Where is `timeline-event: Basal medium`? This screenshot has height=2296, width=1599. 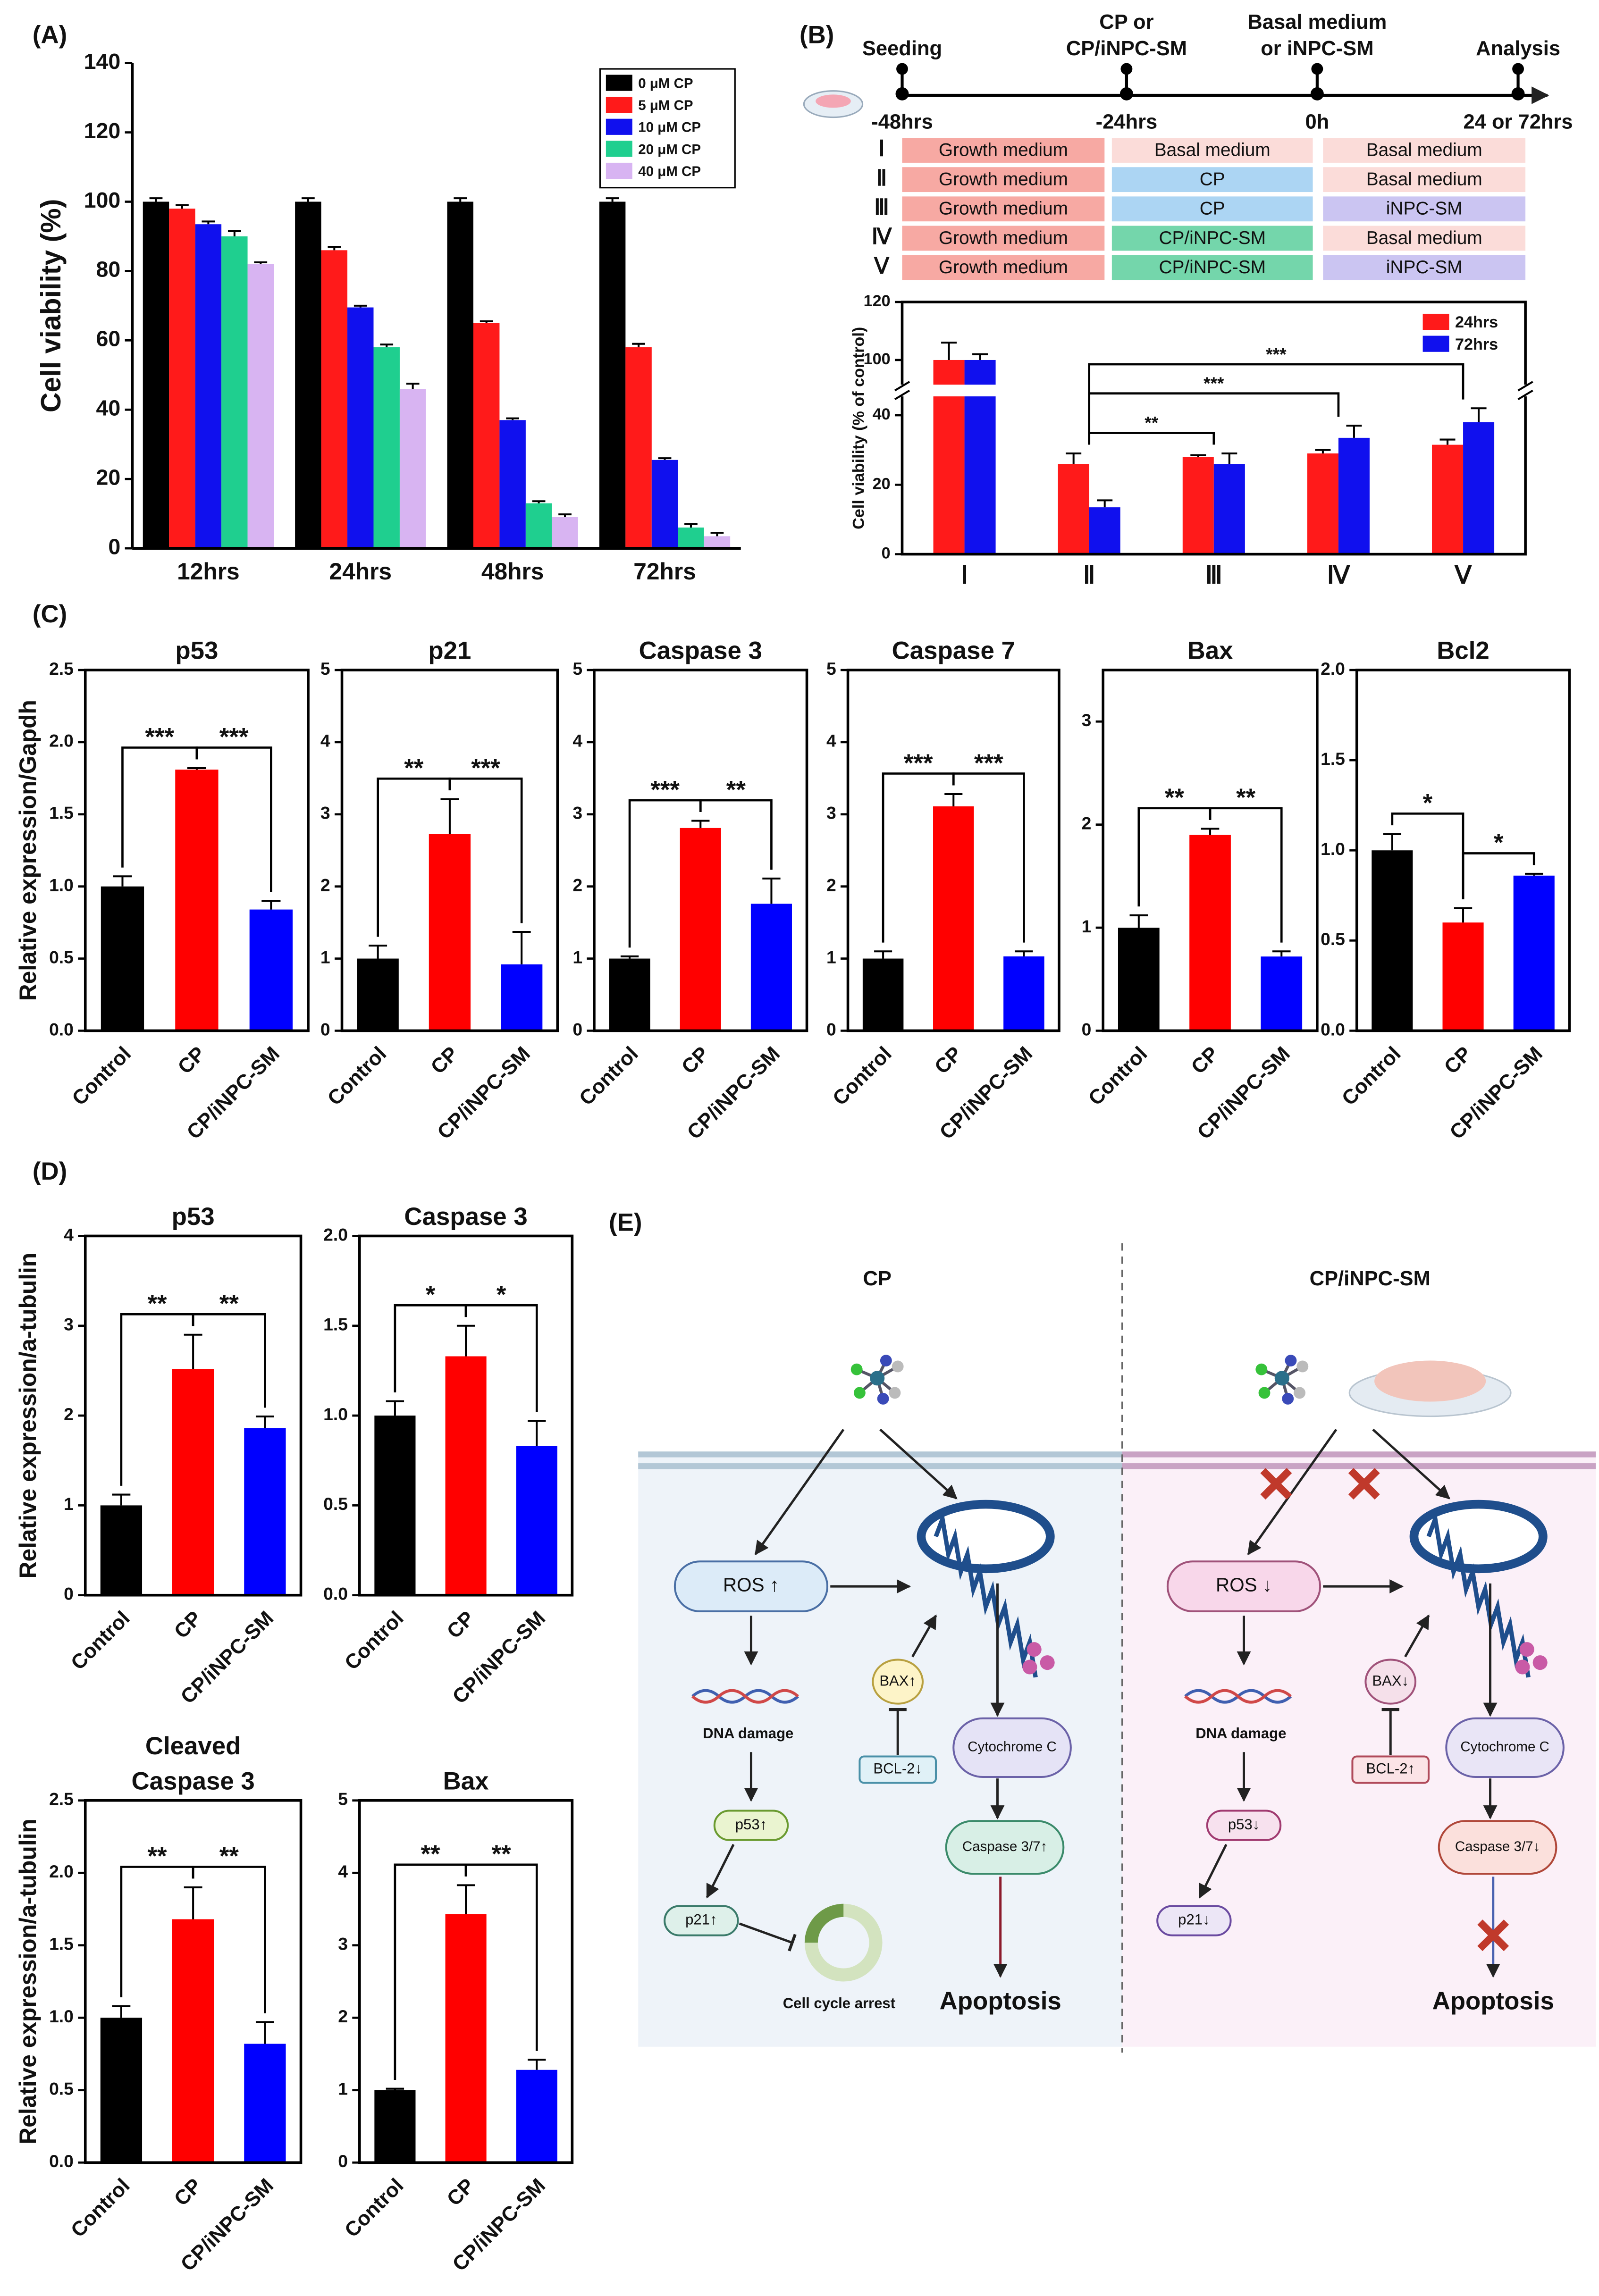
timeline-event: Basal medium is located at coordinates (1317, 22).